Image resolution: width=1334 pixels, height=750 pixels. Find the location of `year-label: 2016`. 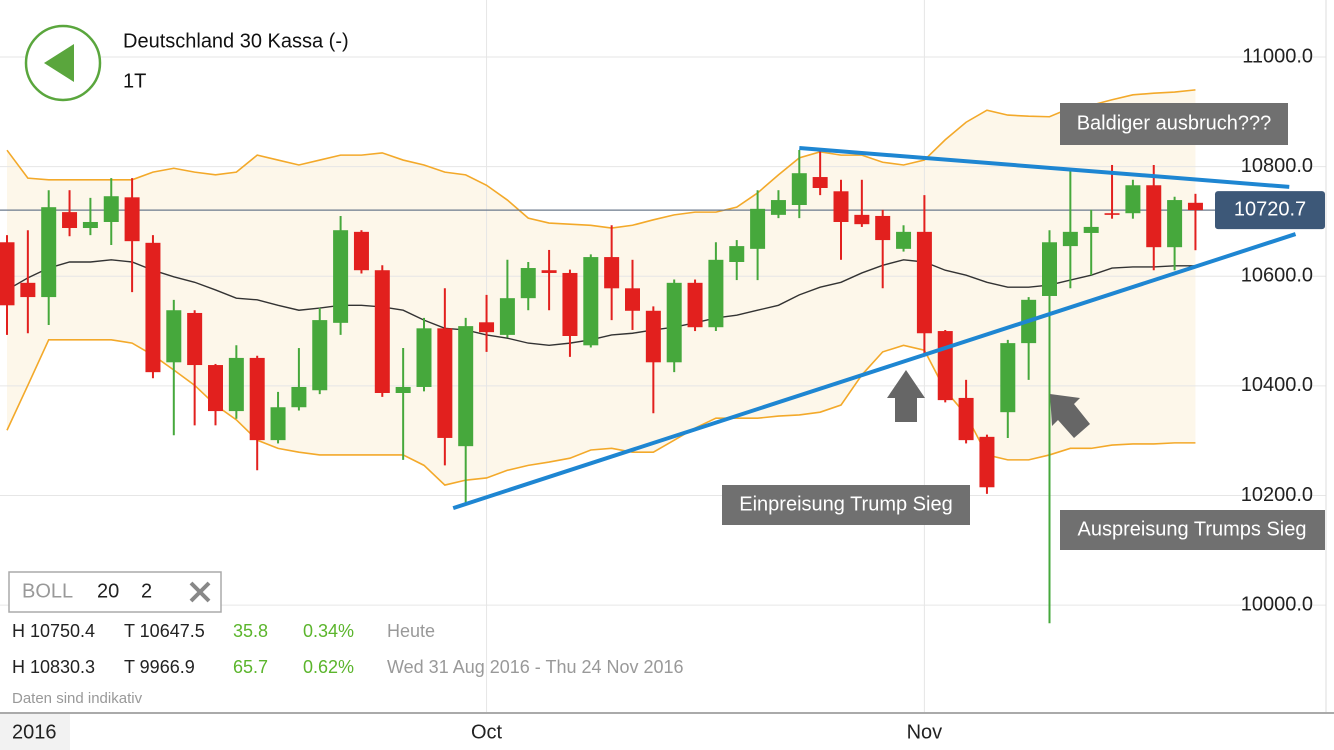

year-label: 2016 is located at coordinates (34, 732).